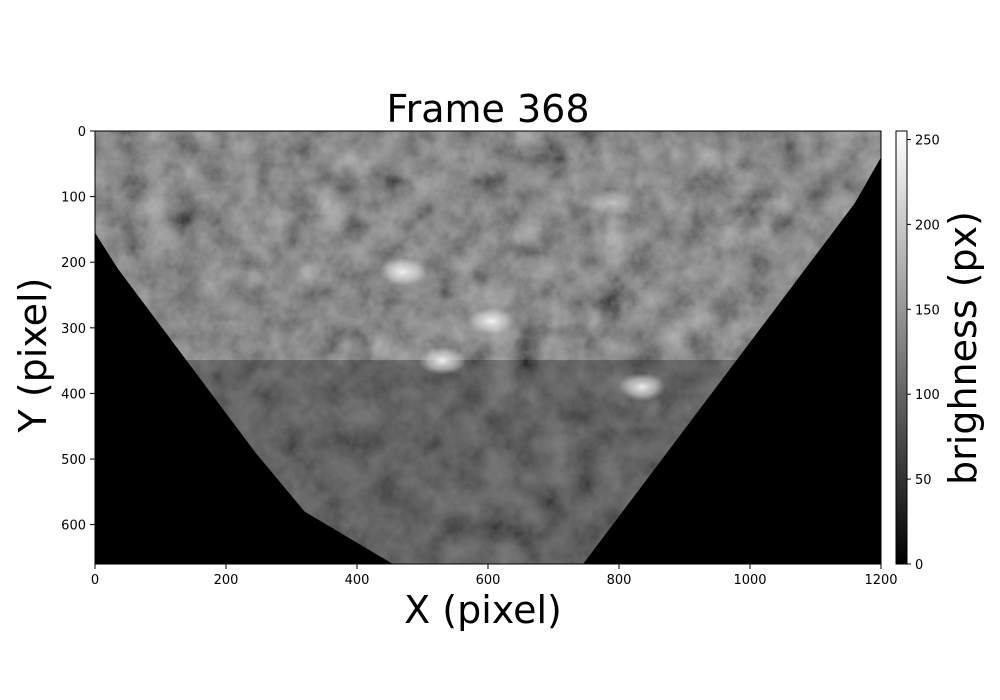 The height and width of the screenshot is (700, 1000). I want to click on colorbar-gradient, so click(901, 347).